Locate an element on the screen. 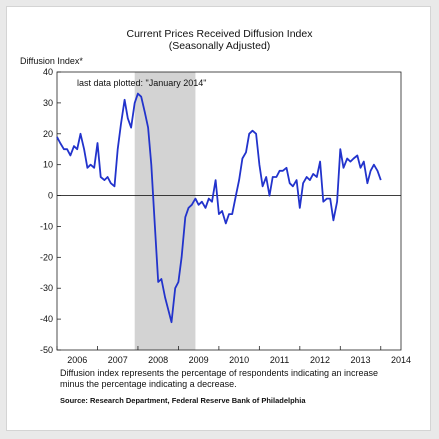  y-tick-label: -30 is located at coordinates (46, 288).